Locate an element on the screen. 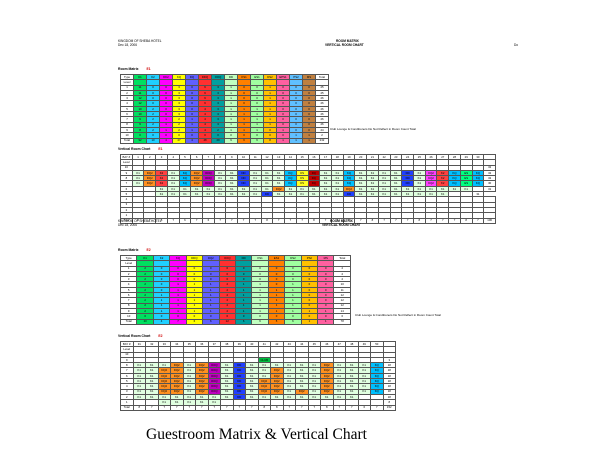 The height and width of the screenshot is (451, 600). hotel-name-2: KINGDOM OF SHEBA HOTEL is located at coordinates (140, 221).